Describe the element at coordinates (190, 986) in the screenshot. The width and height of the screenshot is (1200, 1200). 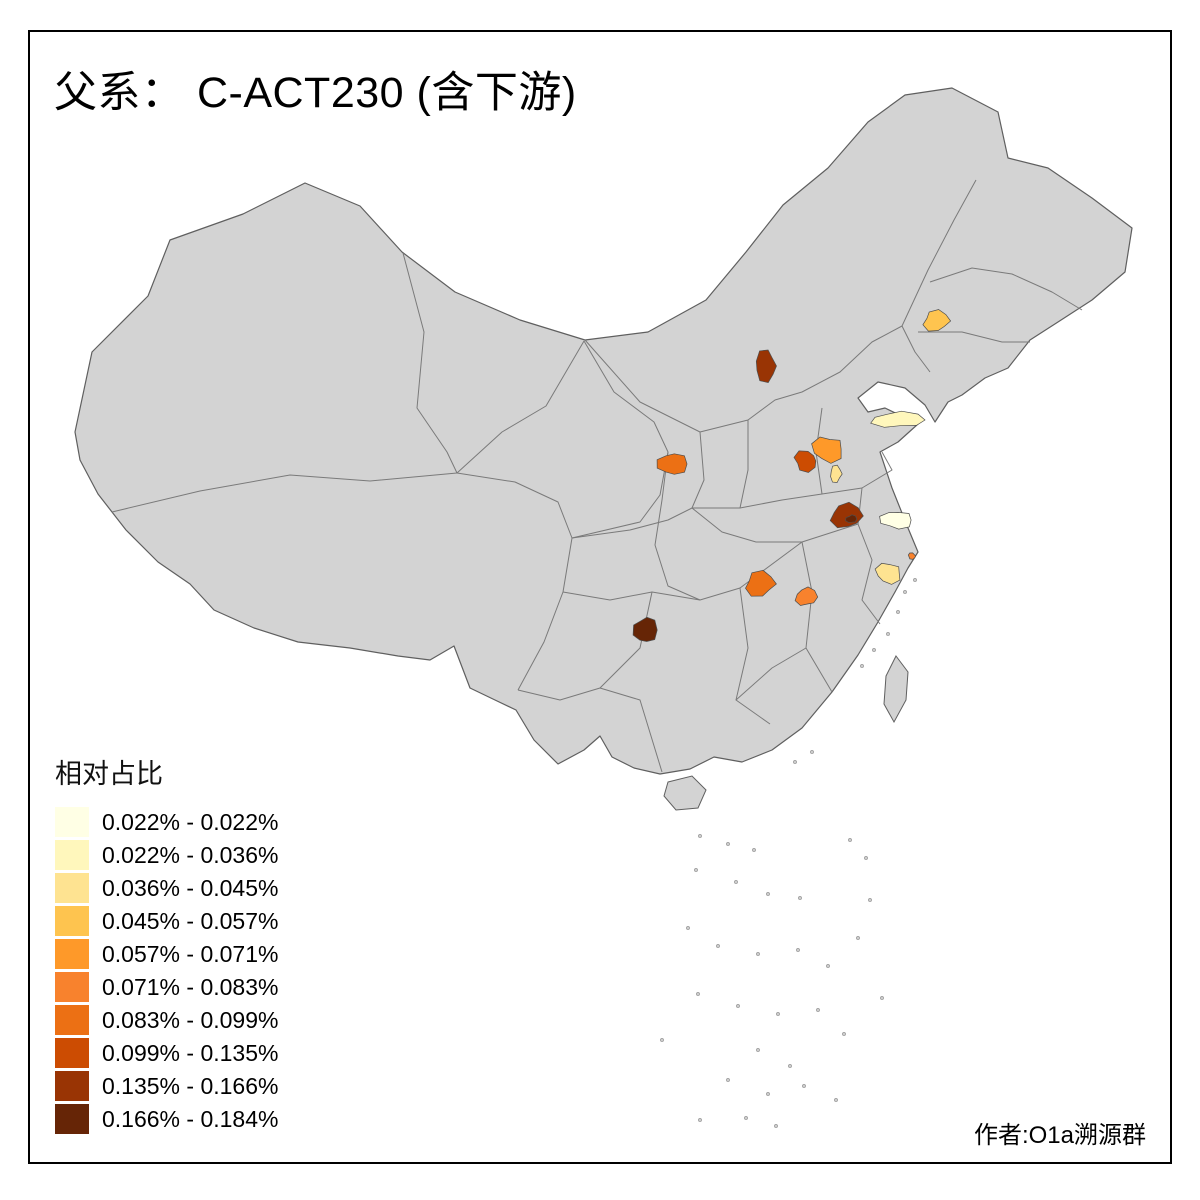
I see `legend-label: 0.071% - 0.083%` at that location.